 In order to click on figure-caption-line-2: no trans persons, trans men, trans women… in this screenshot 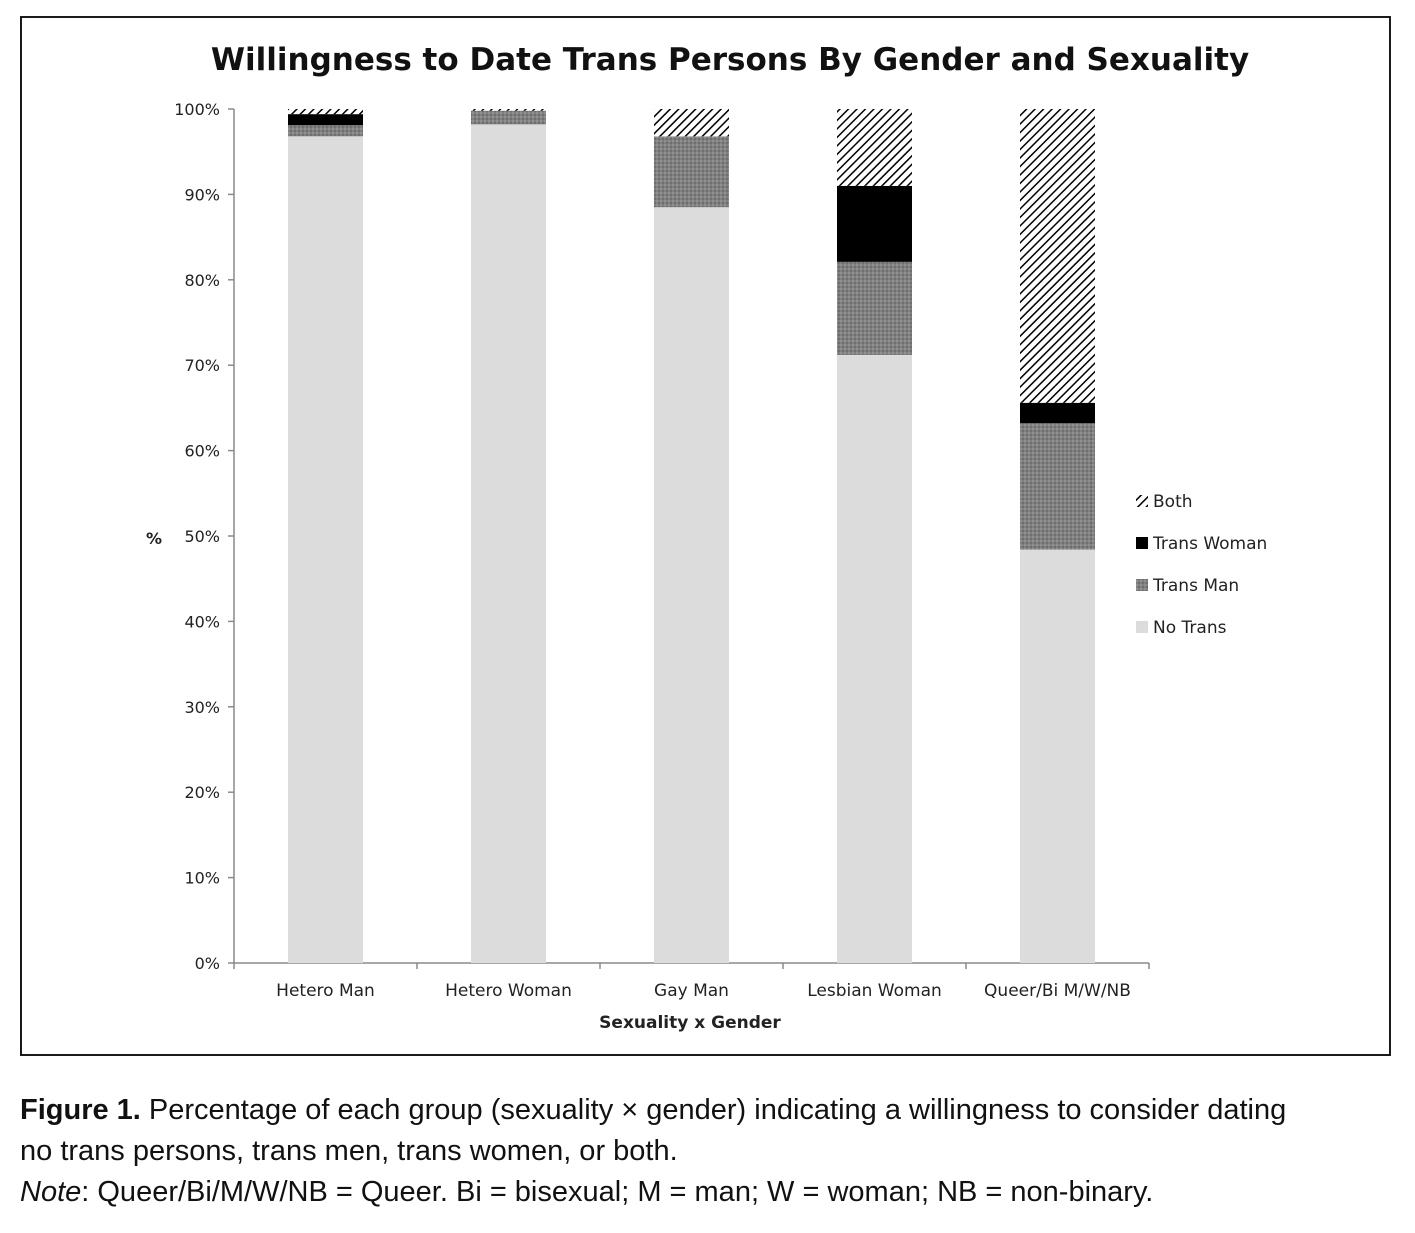, I will do `click(710, 1151)`.